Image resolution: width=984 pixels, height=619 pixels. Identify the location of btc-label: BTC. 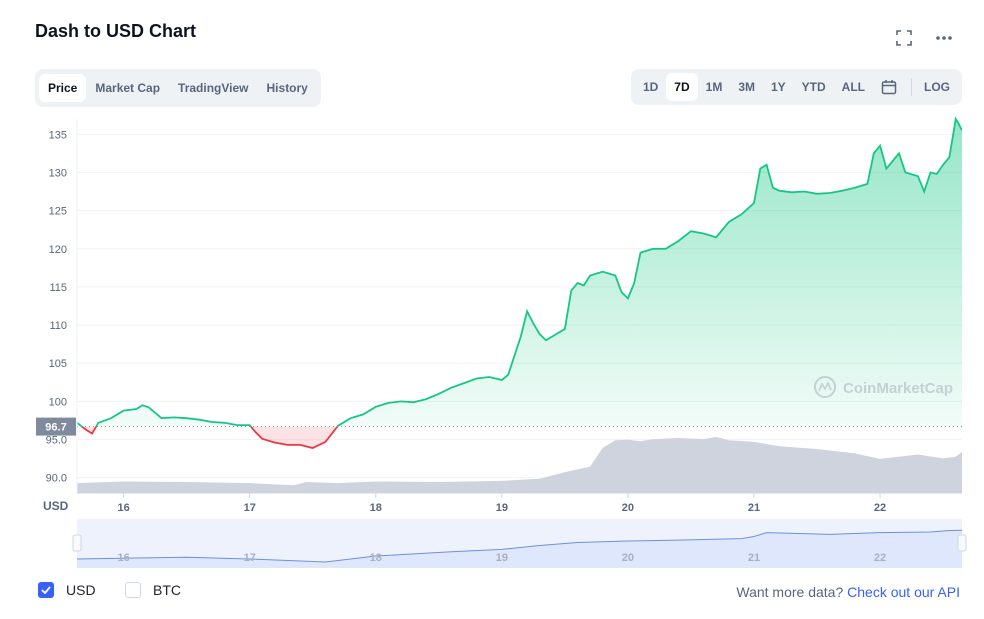
(167, 590).